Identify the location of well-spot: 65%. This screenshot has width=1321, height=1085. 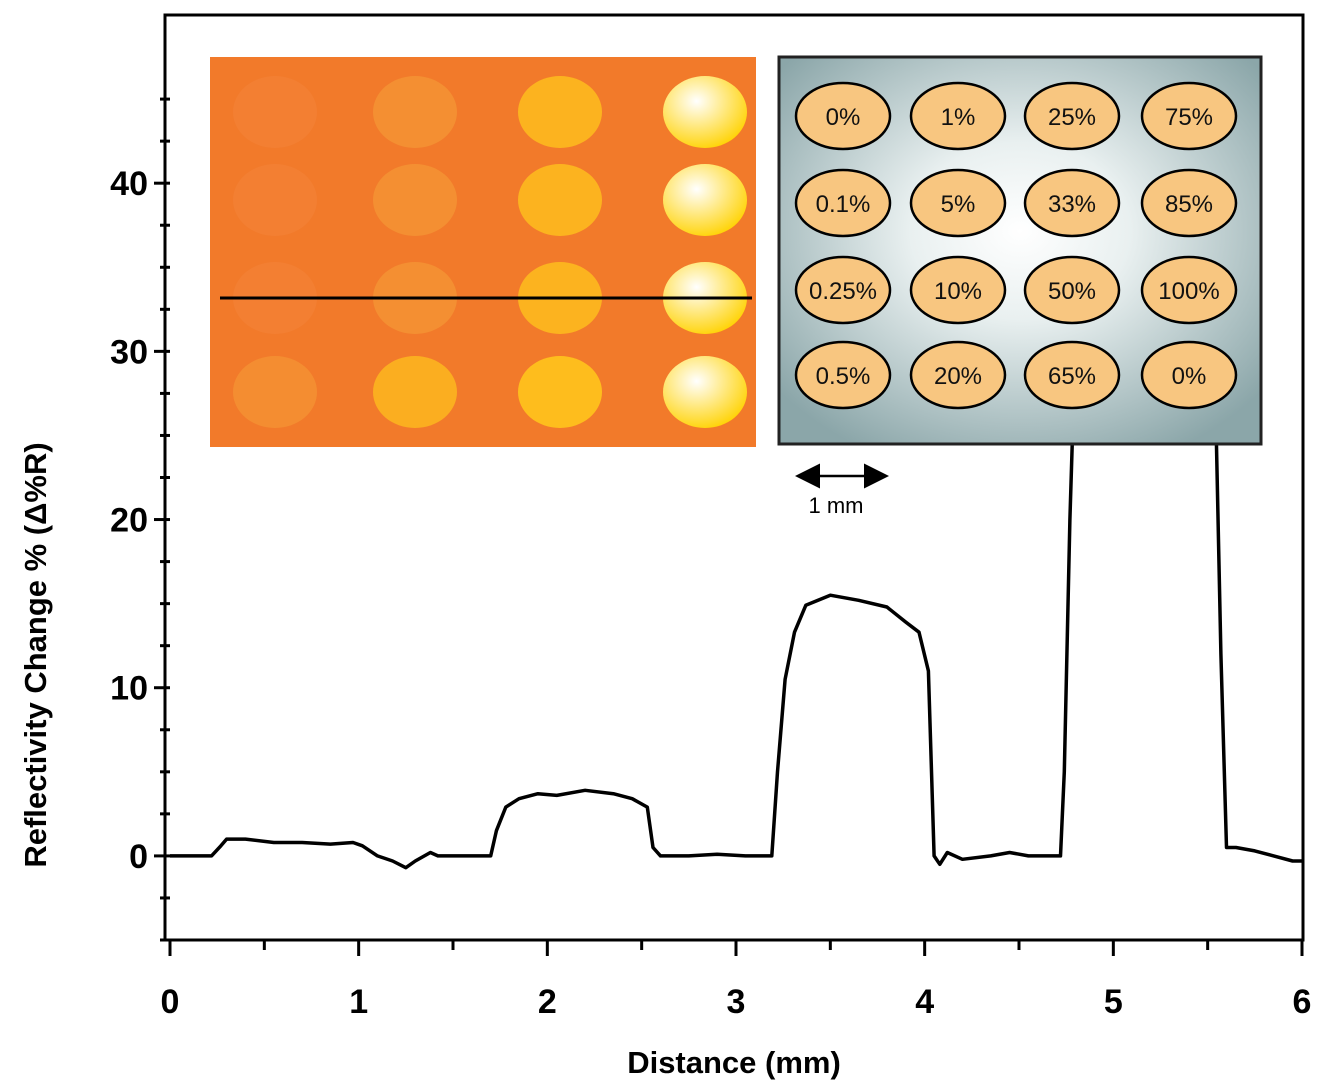
(1072, 375).